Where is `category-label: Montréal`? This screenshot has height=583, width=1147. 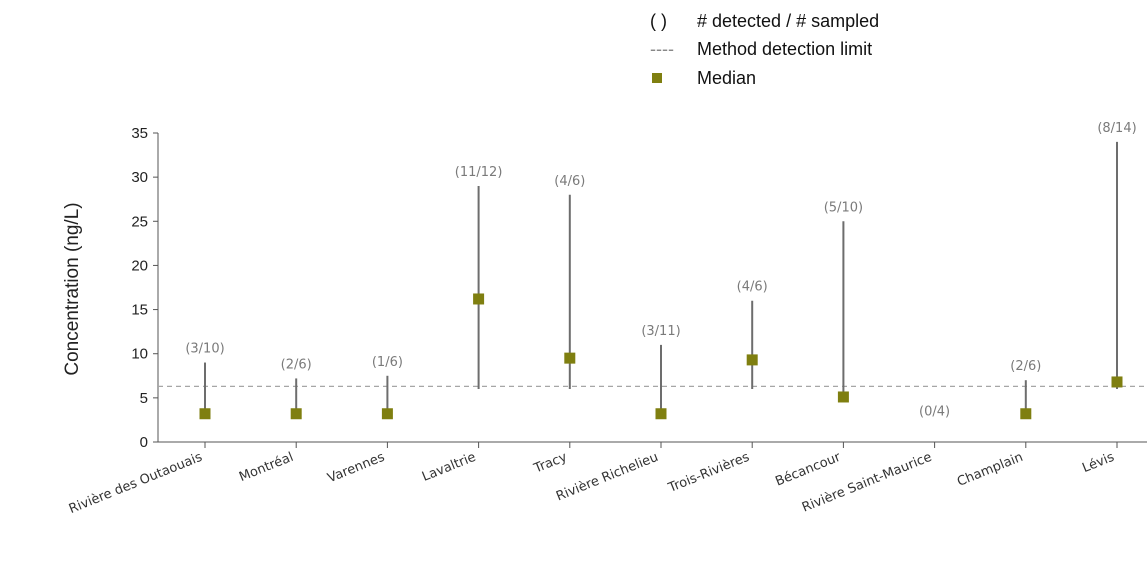
category-label: Montréal is located at coordinates (266, 467).